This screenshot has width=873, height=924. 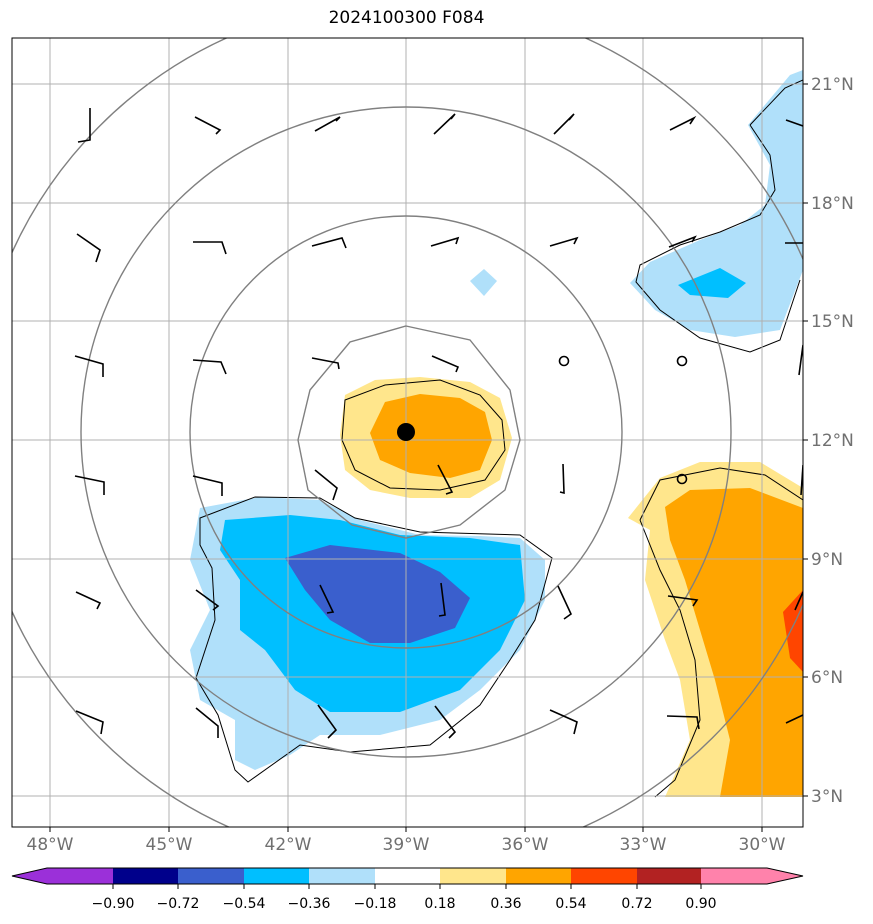 I want to click on lon-label: 39°W, so click(x=406, y=845).